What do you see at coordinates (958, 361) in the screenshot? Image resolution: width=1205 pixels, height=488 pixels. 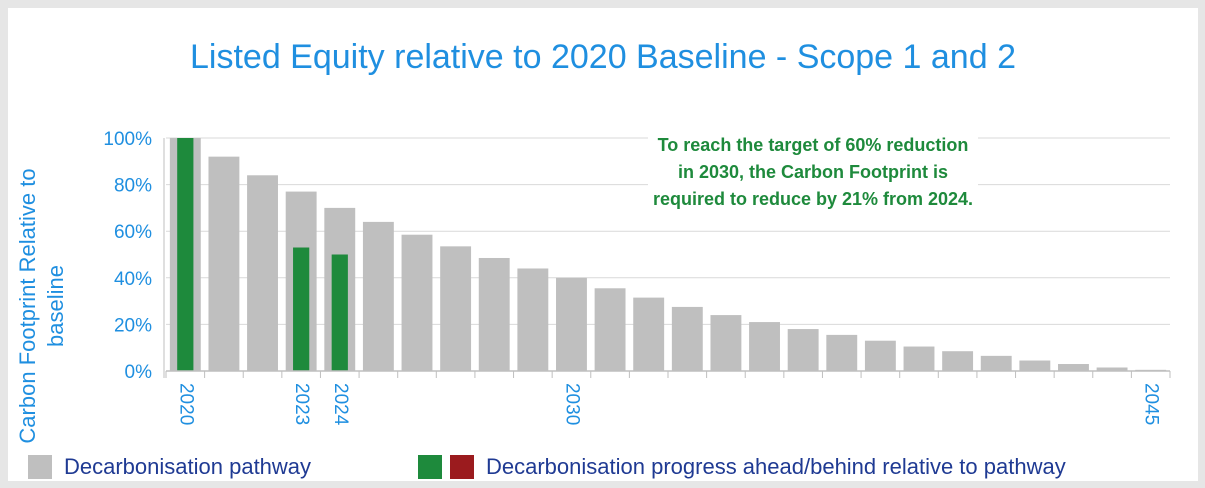 I see `bar-pathway-2040` at bounding box center [958, 361].